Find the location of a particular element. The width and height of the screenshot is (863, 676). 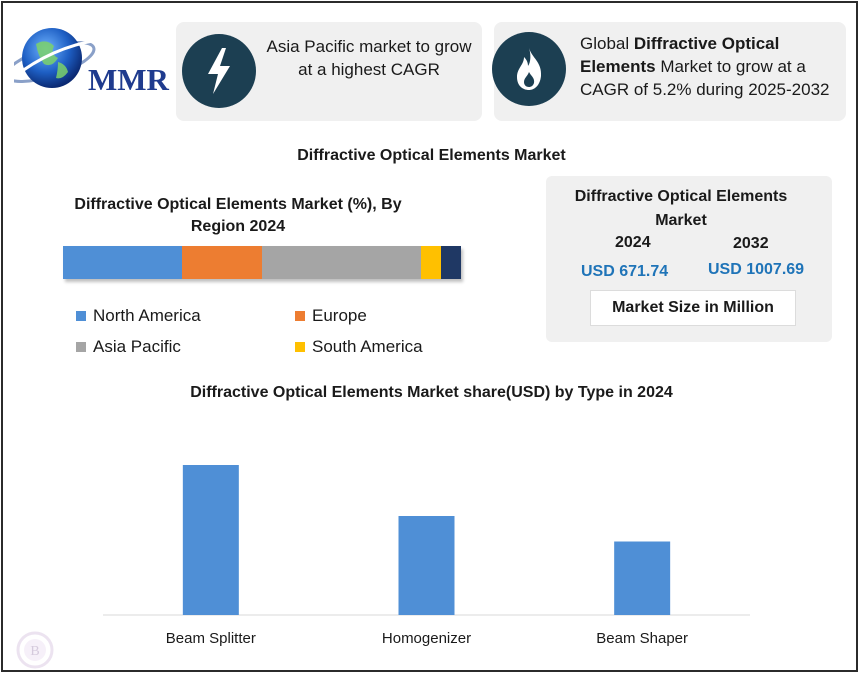

bar-homogenizer is located at coordinates (426, 565).